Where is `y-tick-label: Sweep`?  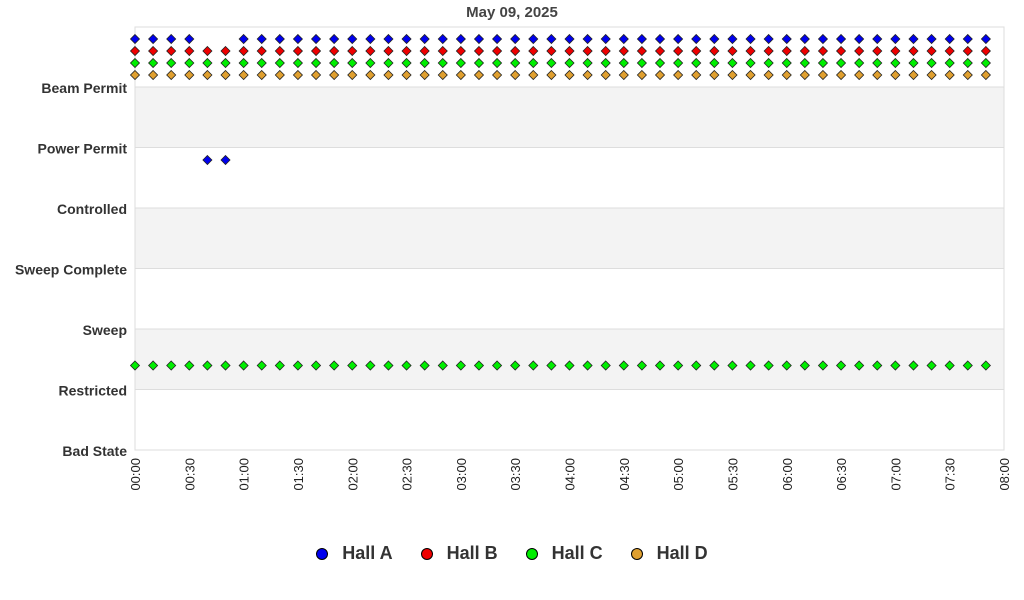 y-tick-label: Sweep is located at coordinates (105, 330).